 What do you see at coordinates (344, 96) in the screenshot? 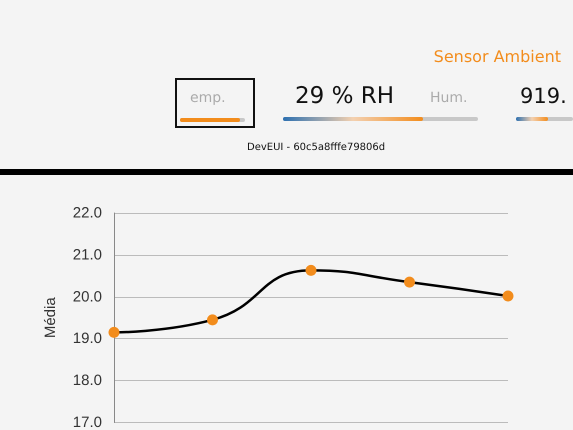
I see `text: 29 % RH` at bounding box center [344, 96].